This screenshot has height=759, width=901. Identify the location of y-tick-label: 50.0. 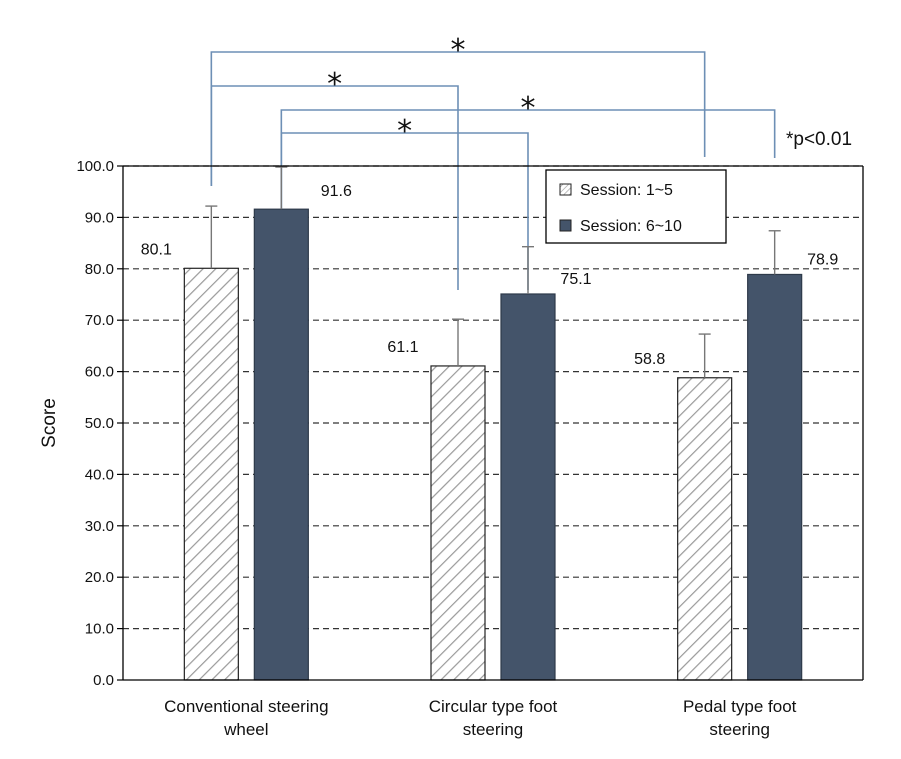
(99, 423).